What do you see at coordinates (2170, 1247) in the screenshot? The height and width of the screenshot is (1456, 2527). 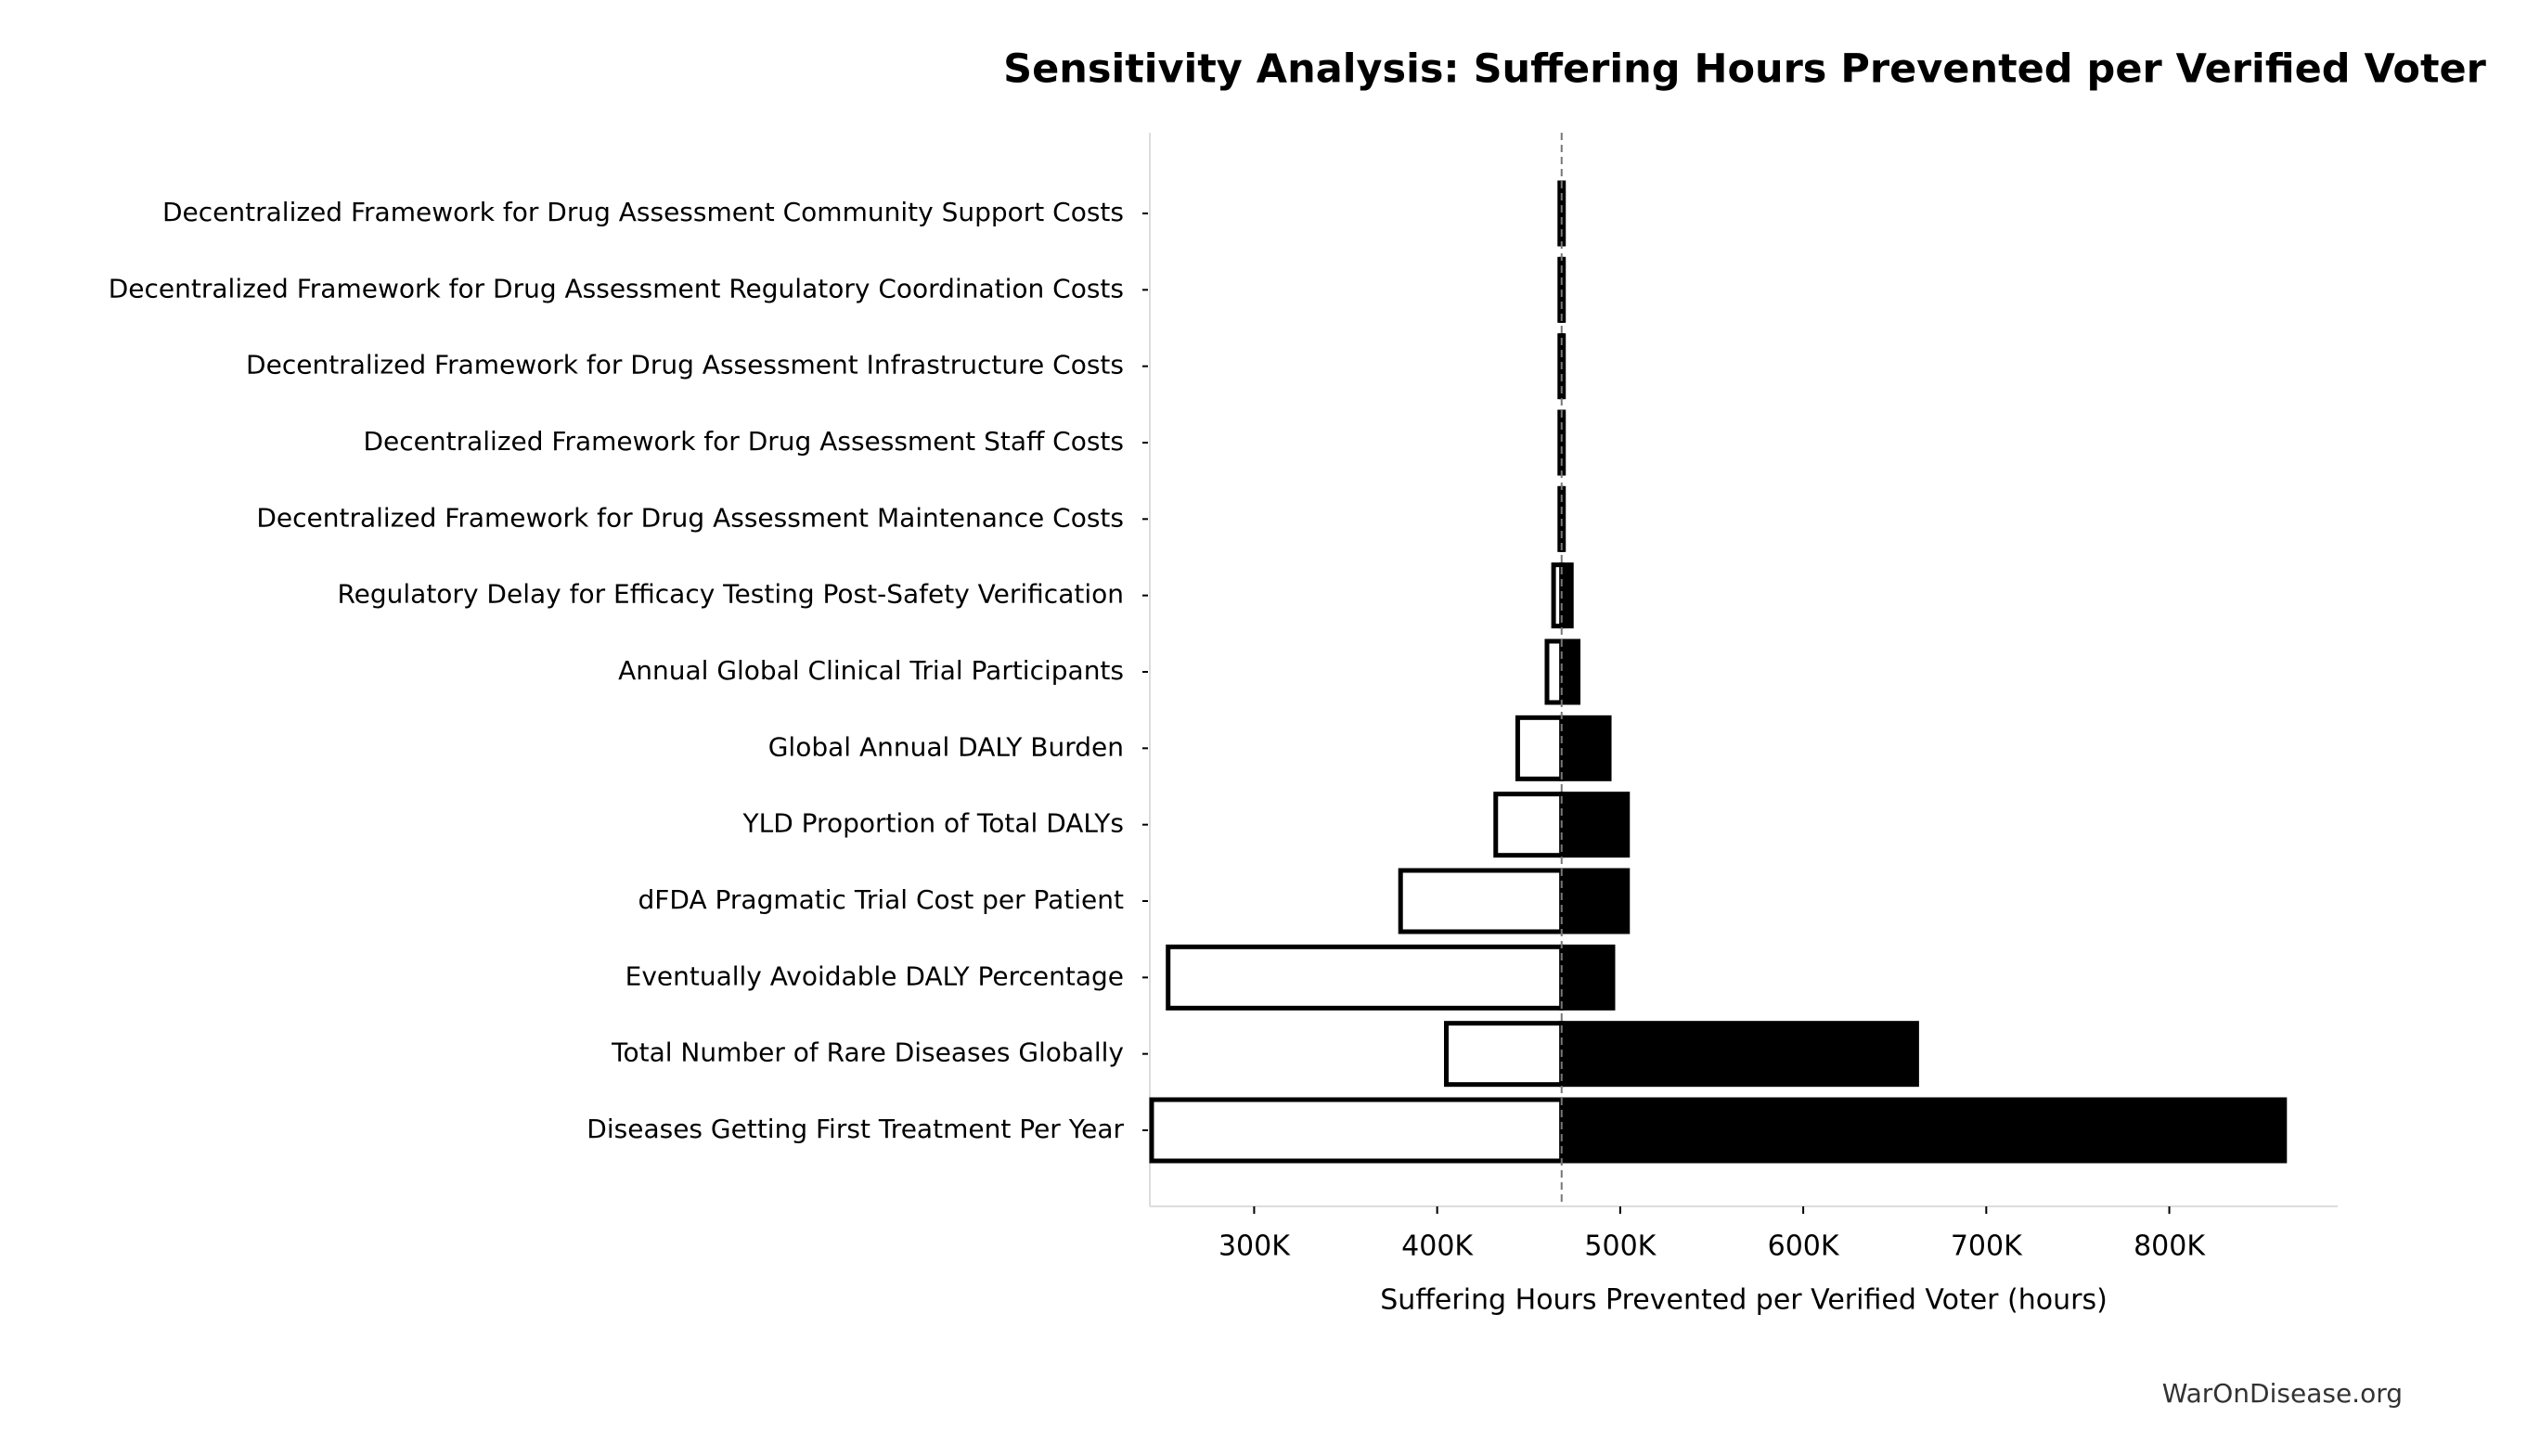 I see `x-tick-label: 800K` at bounding box center [2170, 1247].